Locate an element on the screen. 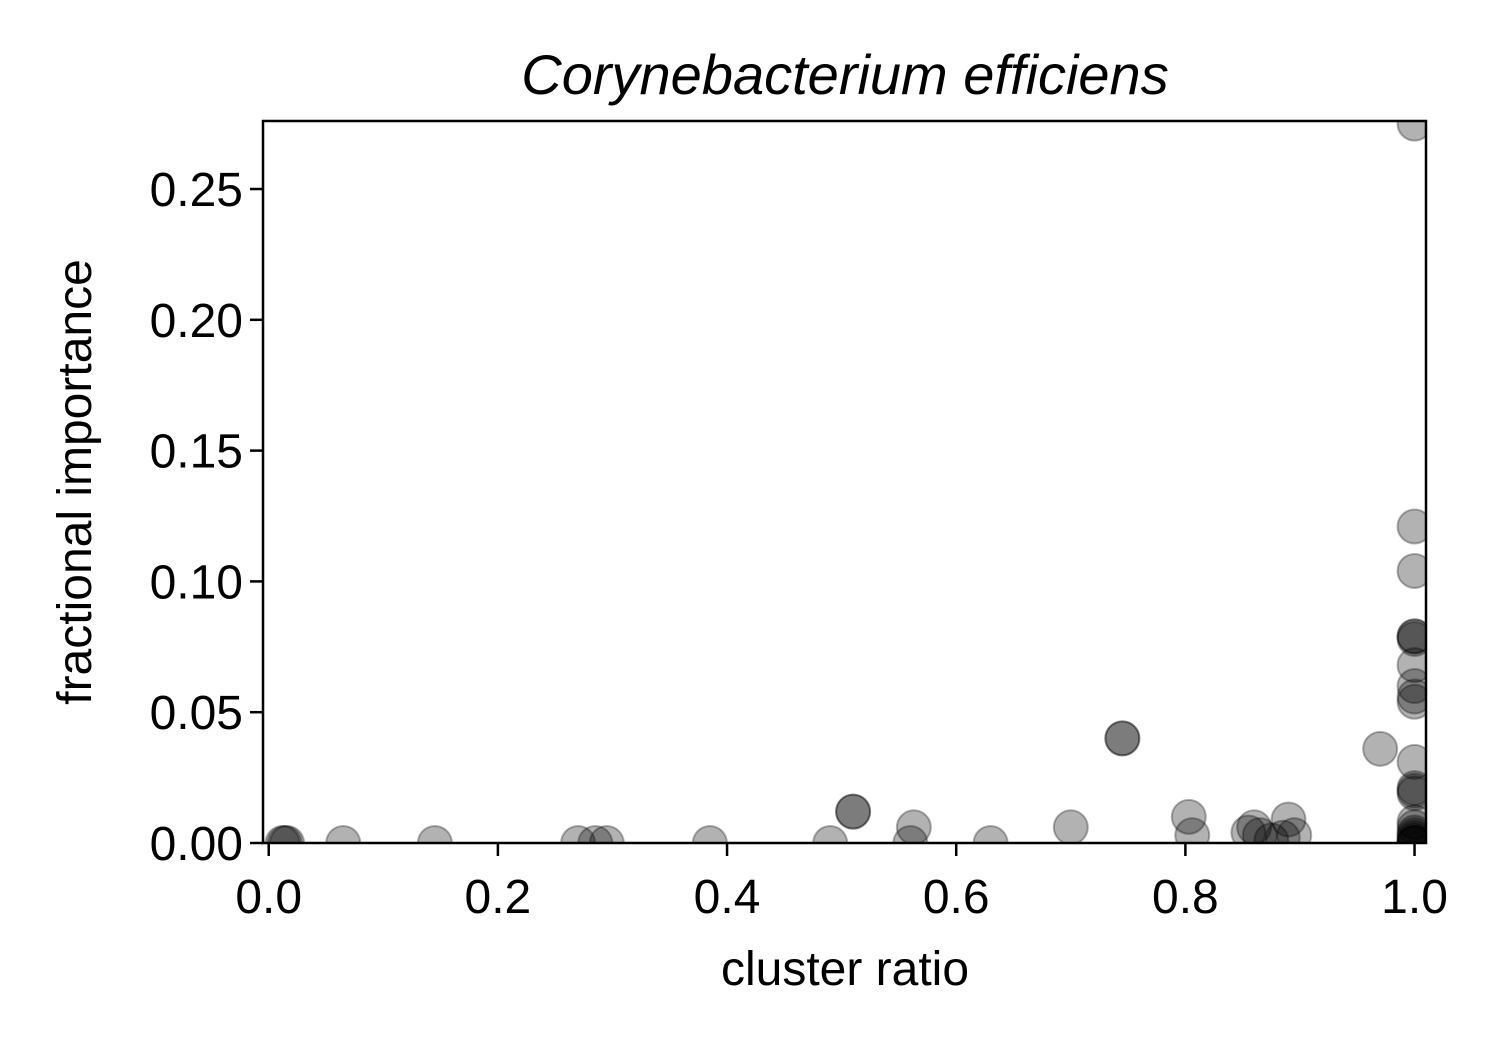 The width and height of the screenshot is (1500, 1050). x-axis-ticks: 0.0 0.2 0.4 0.6 0.8 1.0 is located at coordinates (841, 883).